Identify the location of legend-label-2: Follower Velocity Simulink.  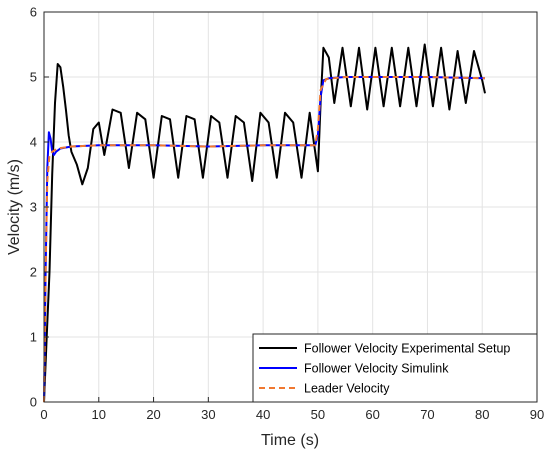
(376, 369).